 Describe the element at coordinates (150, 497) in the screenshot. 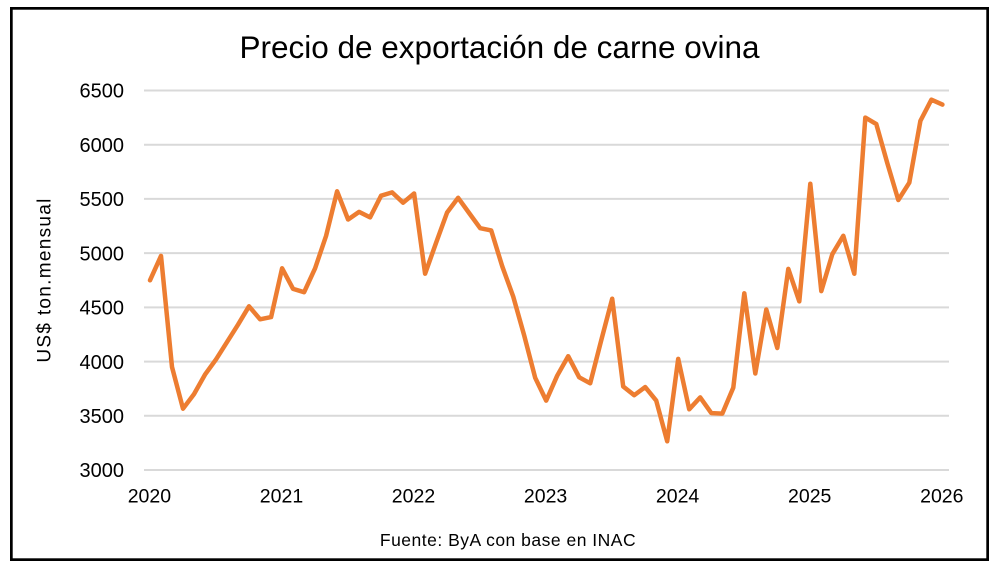

I see `svg-text: 2020` at that location.